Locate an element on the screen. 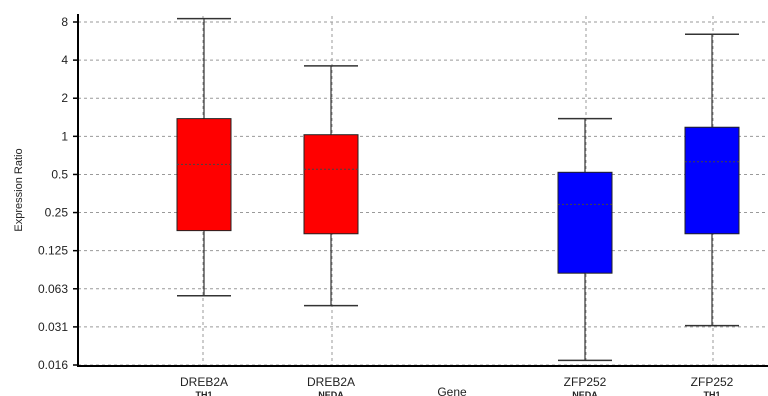  y-tick-label: 4 is located at coordinates (64, 60).